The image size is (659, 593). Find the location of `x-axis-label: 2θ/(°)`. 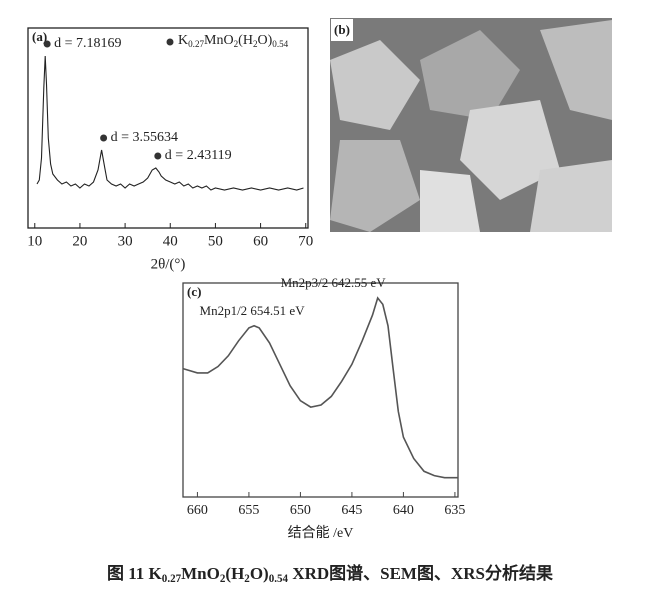

x-axis-label: 2θ/(°) is located at coordinates (168, 264).